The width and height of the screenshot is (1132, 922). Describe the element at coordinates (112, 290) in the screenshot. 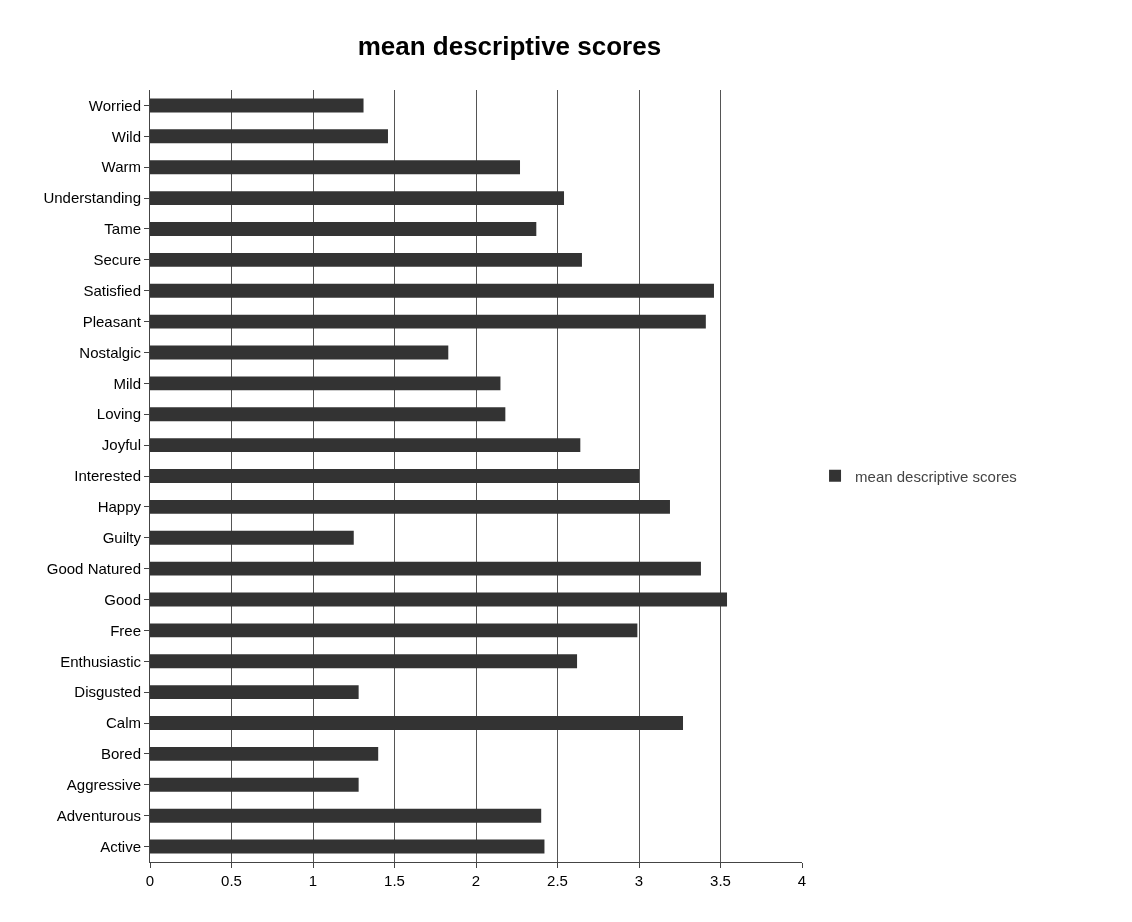

I see `y-tick-label: Satisfied` at that location.